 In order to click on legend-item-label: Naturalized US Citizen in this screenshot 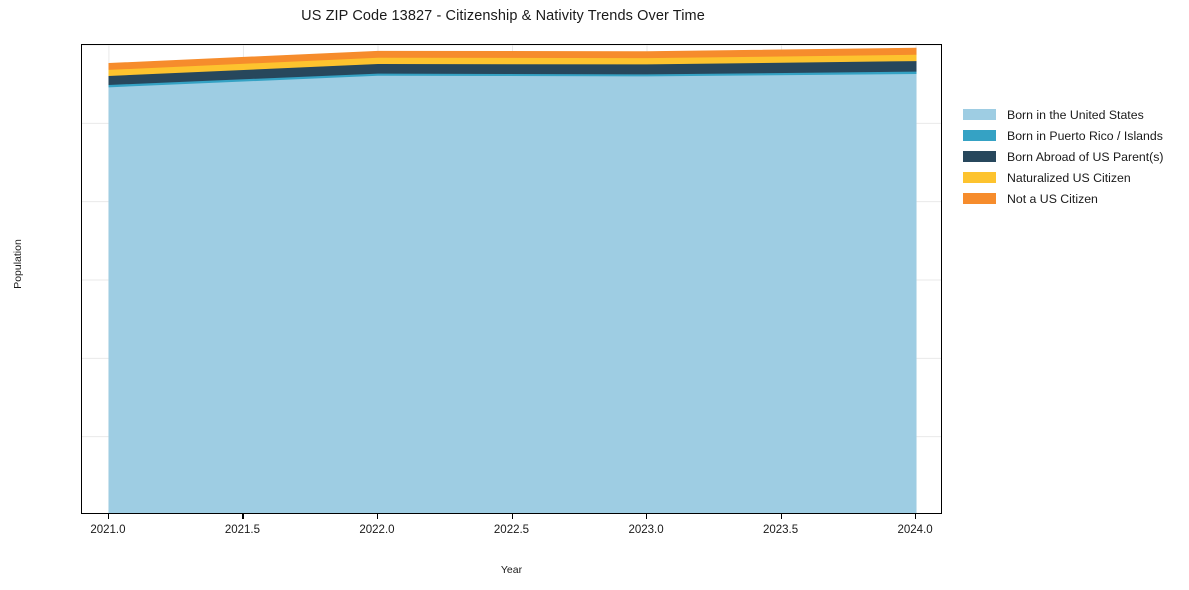, I will do `click(1069, 177)`.